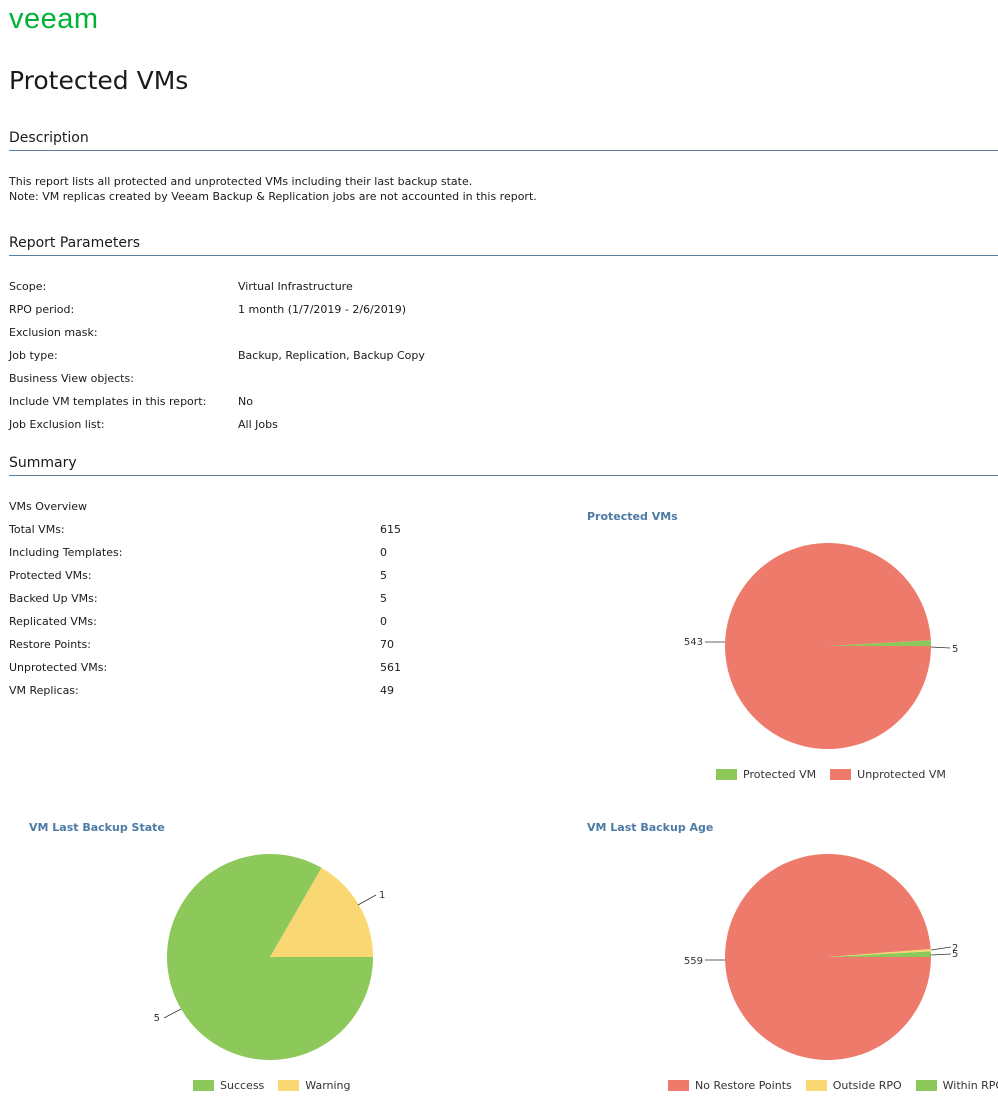 This screenshot has height=1103, width=998. Describe the element at coordinates (867, 1085) in the screenshot. I see `legend-label-outside-rpo: Outside RPO` at that location.